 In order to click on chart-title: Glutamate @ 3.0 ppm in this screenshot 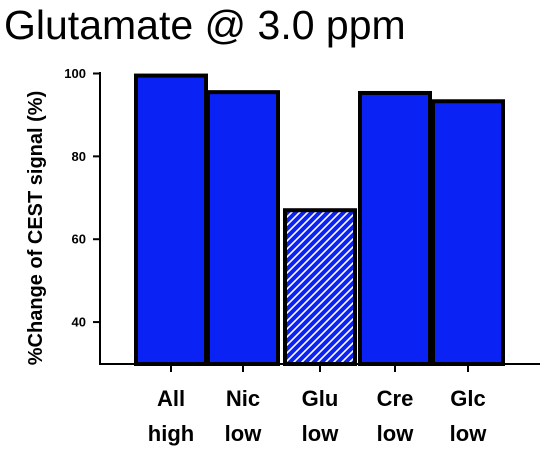, I will do `click(205, 25)`.